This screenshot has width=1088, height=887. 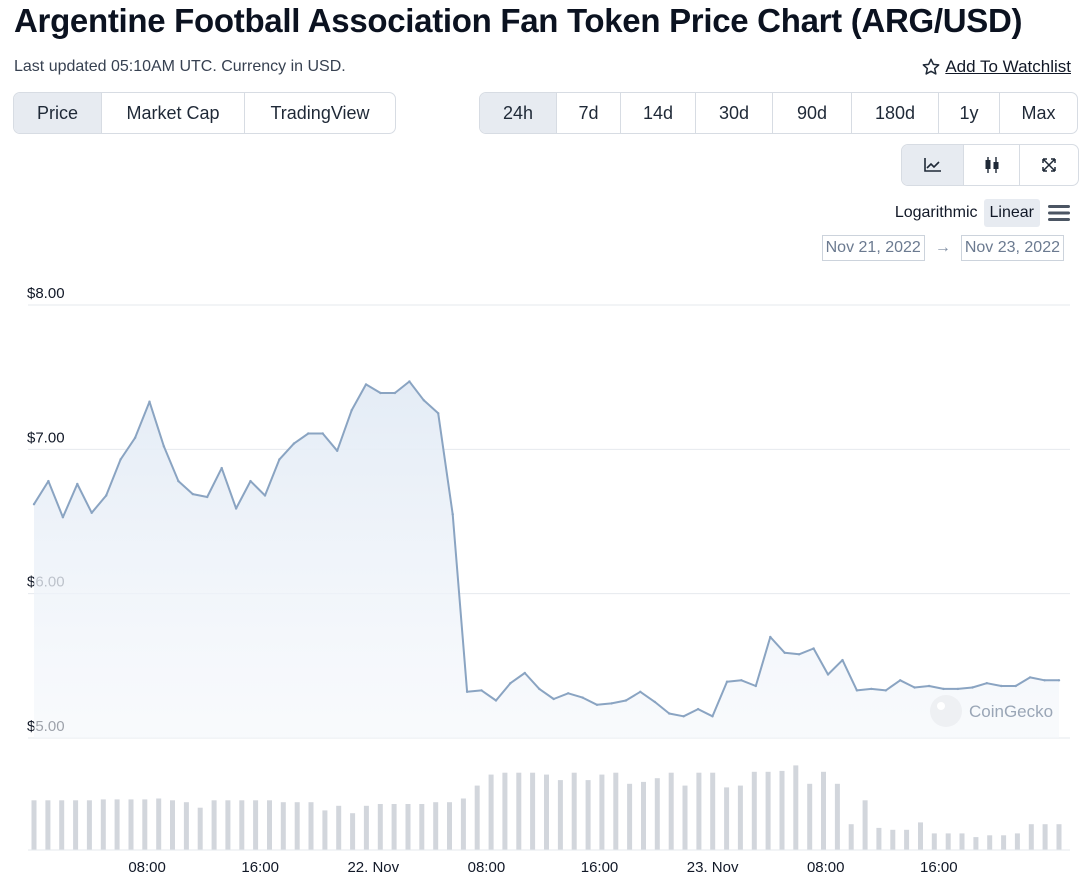 What do you see at coordinates (173, 113) in the screenshot?
I see `tab-market-cap: Market Cap` at bounding box center [173, 113].